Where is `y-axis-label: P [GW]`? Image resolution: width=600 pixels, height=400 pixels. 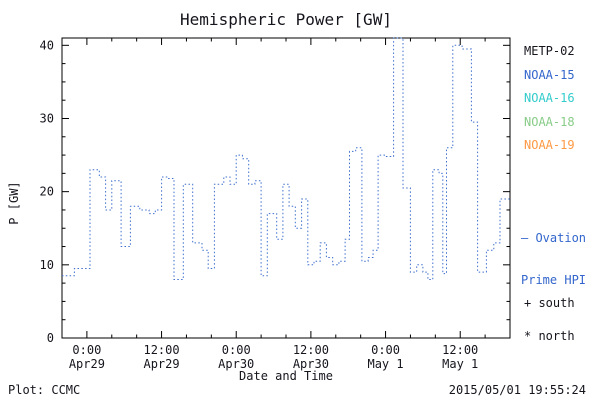
y-axis-label: P [GW] is located at coordinates (14, 203).